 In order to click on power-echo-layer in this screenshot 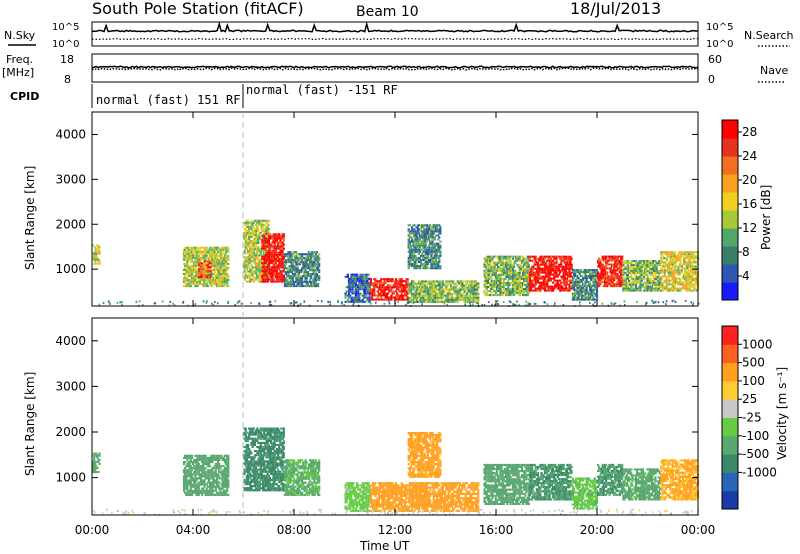, I will do `click(396, 263)`.